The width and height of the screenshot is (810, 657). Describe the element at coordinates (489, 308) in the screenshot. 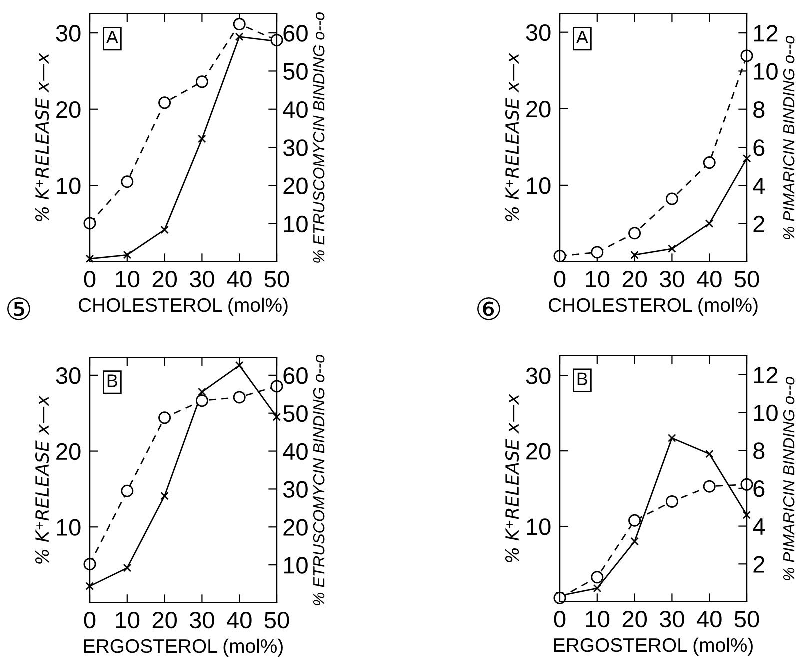

I see `text: ⑥` at that location.